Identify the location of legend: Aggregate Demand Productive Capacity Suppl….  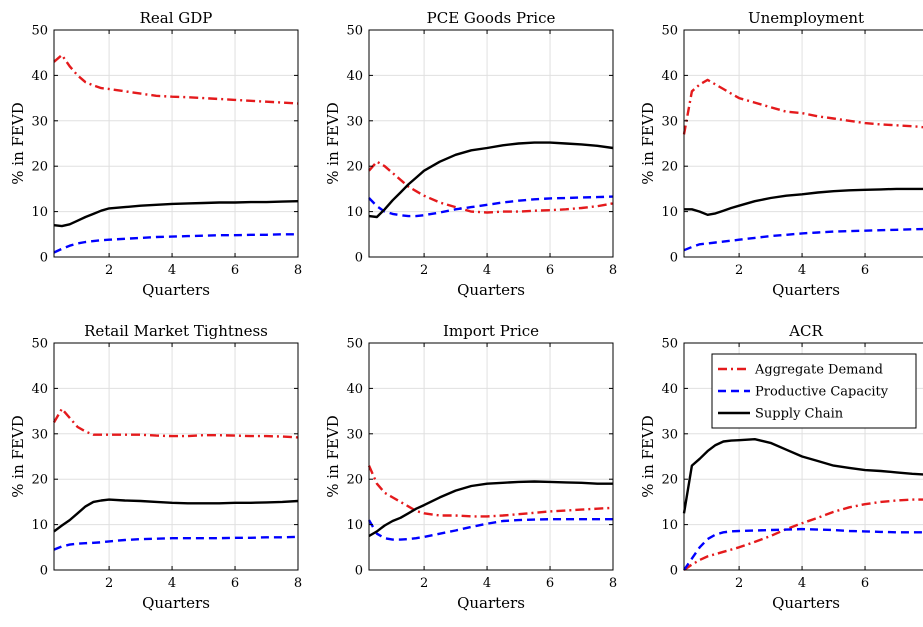
(814, 391).